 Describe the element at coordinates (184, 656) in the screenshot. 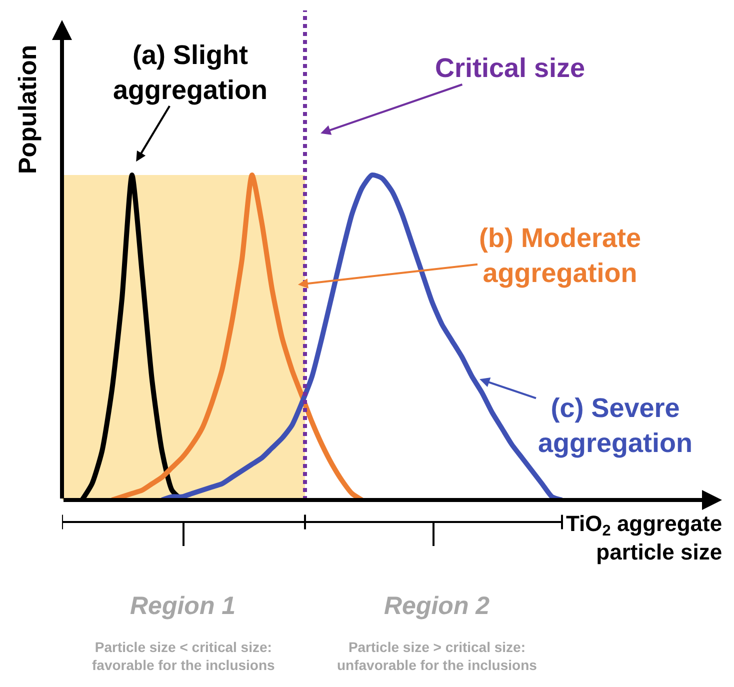

I see `text: Particle size < critical size: favorable for the inclusions` at that location.